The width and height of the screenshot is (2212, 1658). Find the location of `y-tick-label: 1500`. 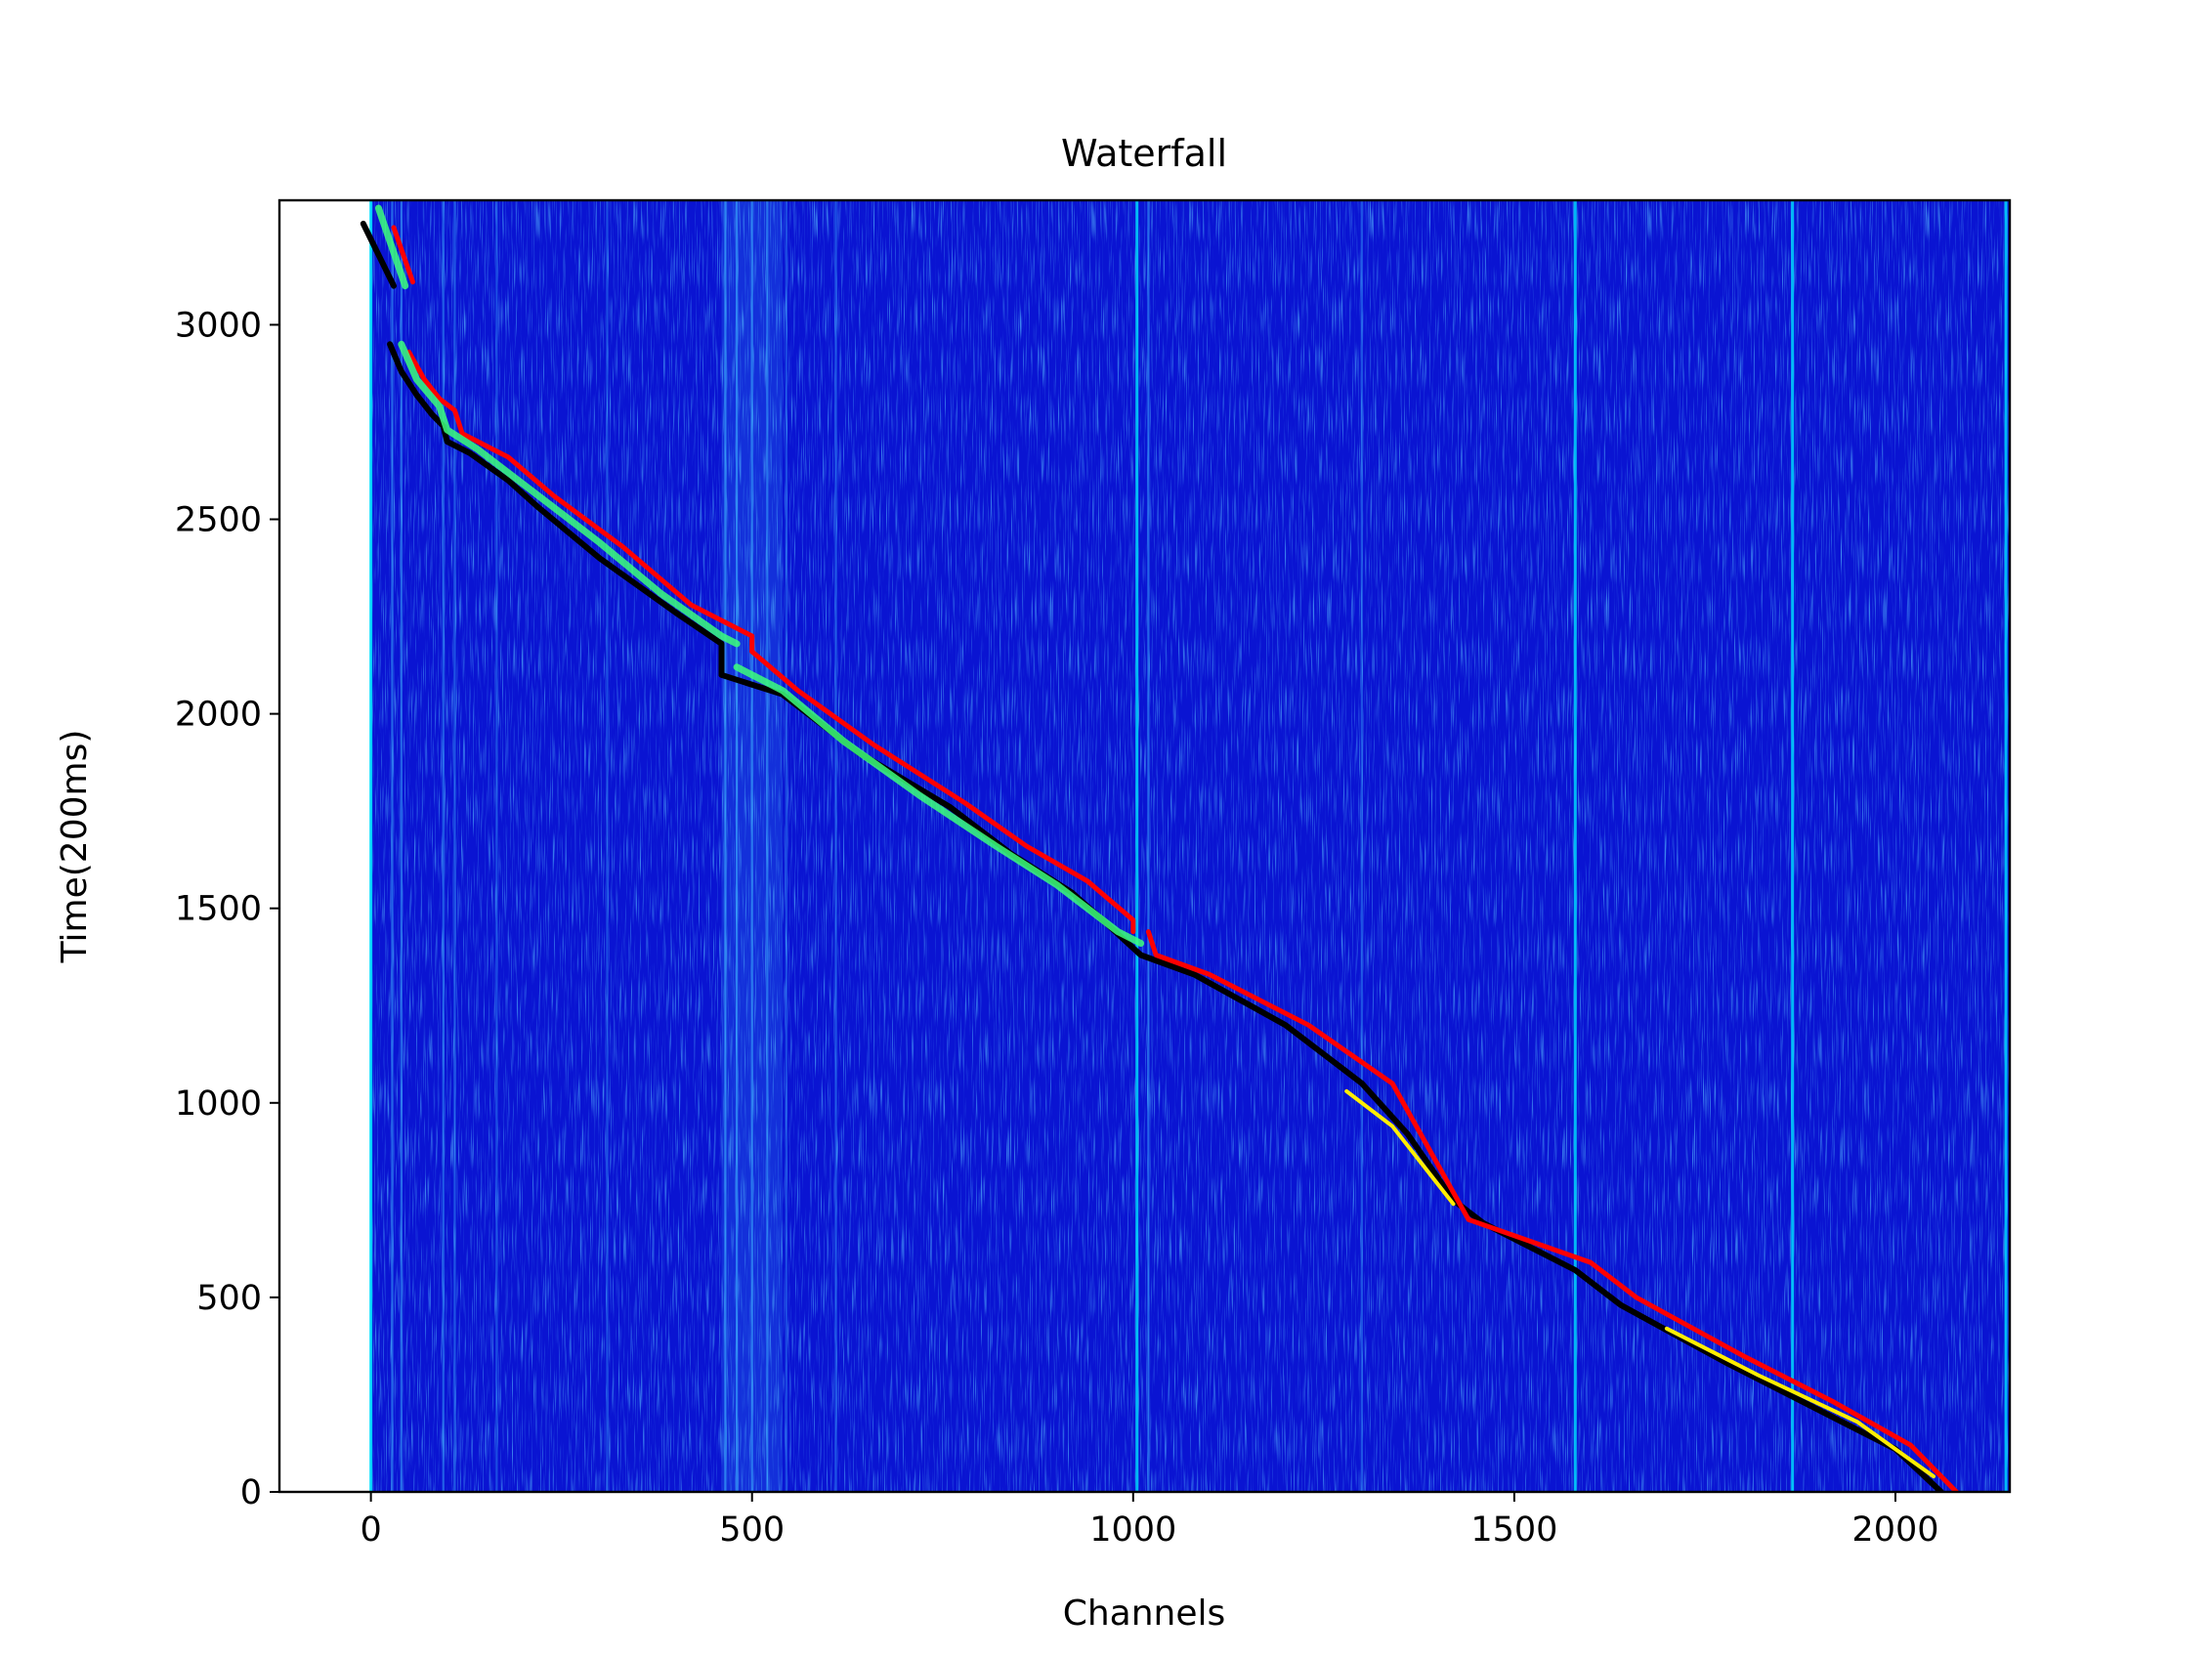

y-tick-label: 1500 is located at coordinates (218, 910).